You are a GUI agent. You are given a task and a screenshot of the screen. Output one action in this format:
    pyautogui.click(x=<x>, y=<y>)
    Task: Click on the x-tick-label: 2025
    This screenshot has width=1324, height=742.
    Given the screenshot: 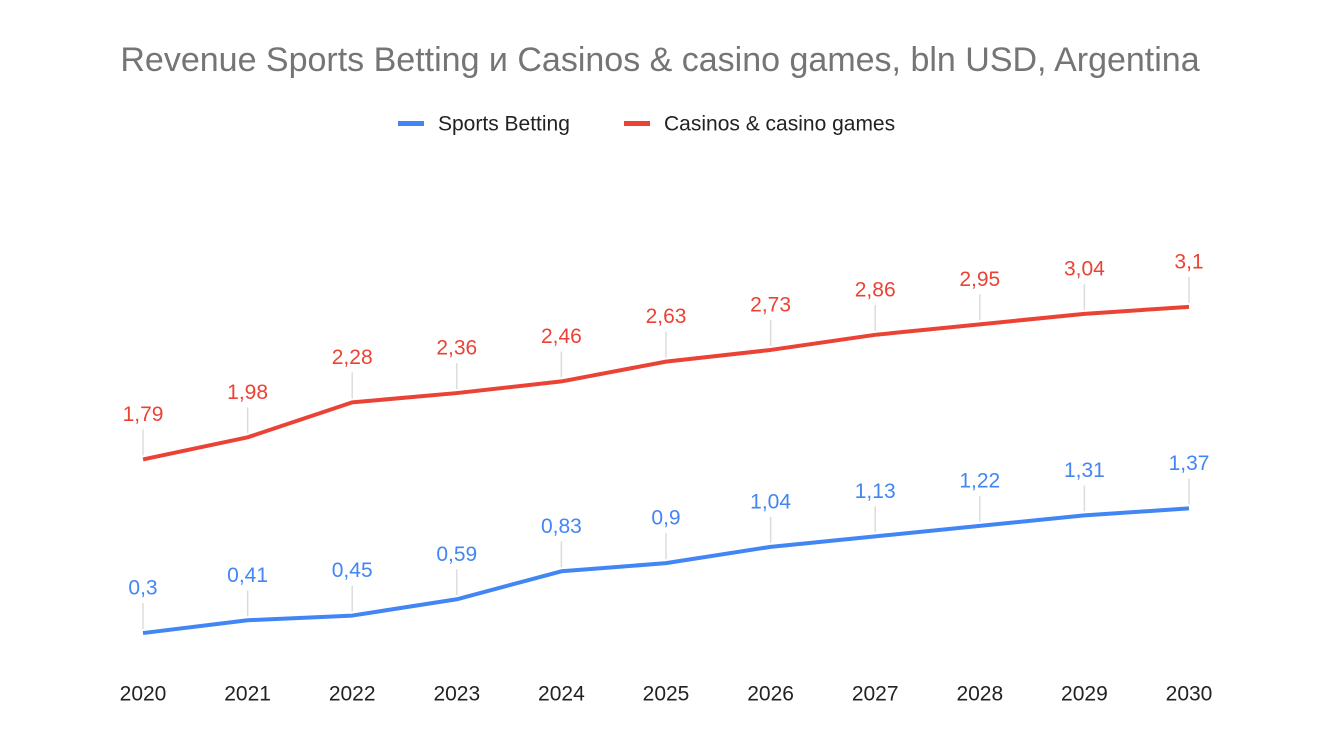 What is the action you would take?
    pyautogui.click(x=666, y=694)
    